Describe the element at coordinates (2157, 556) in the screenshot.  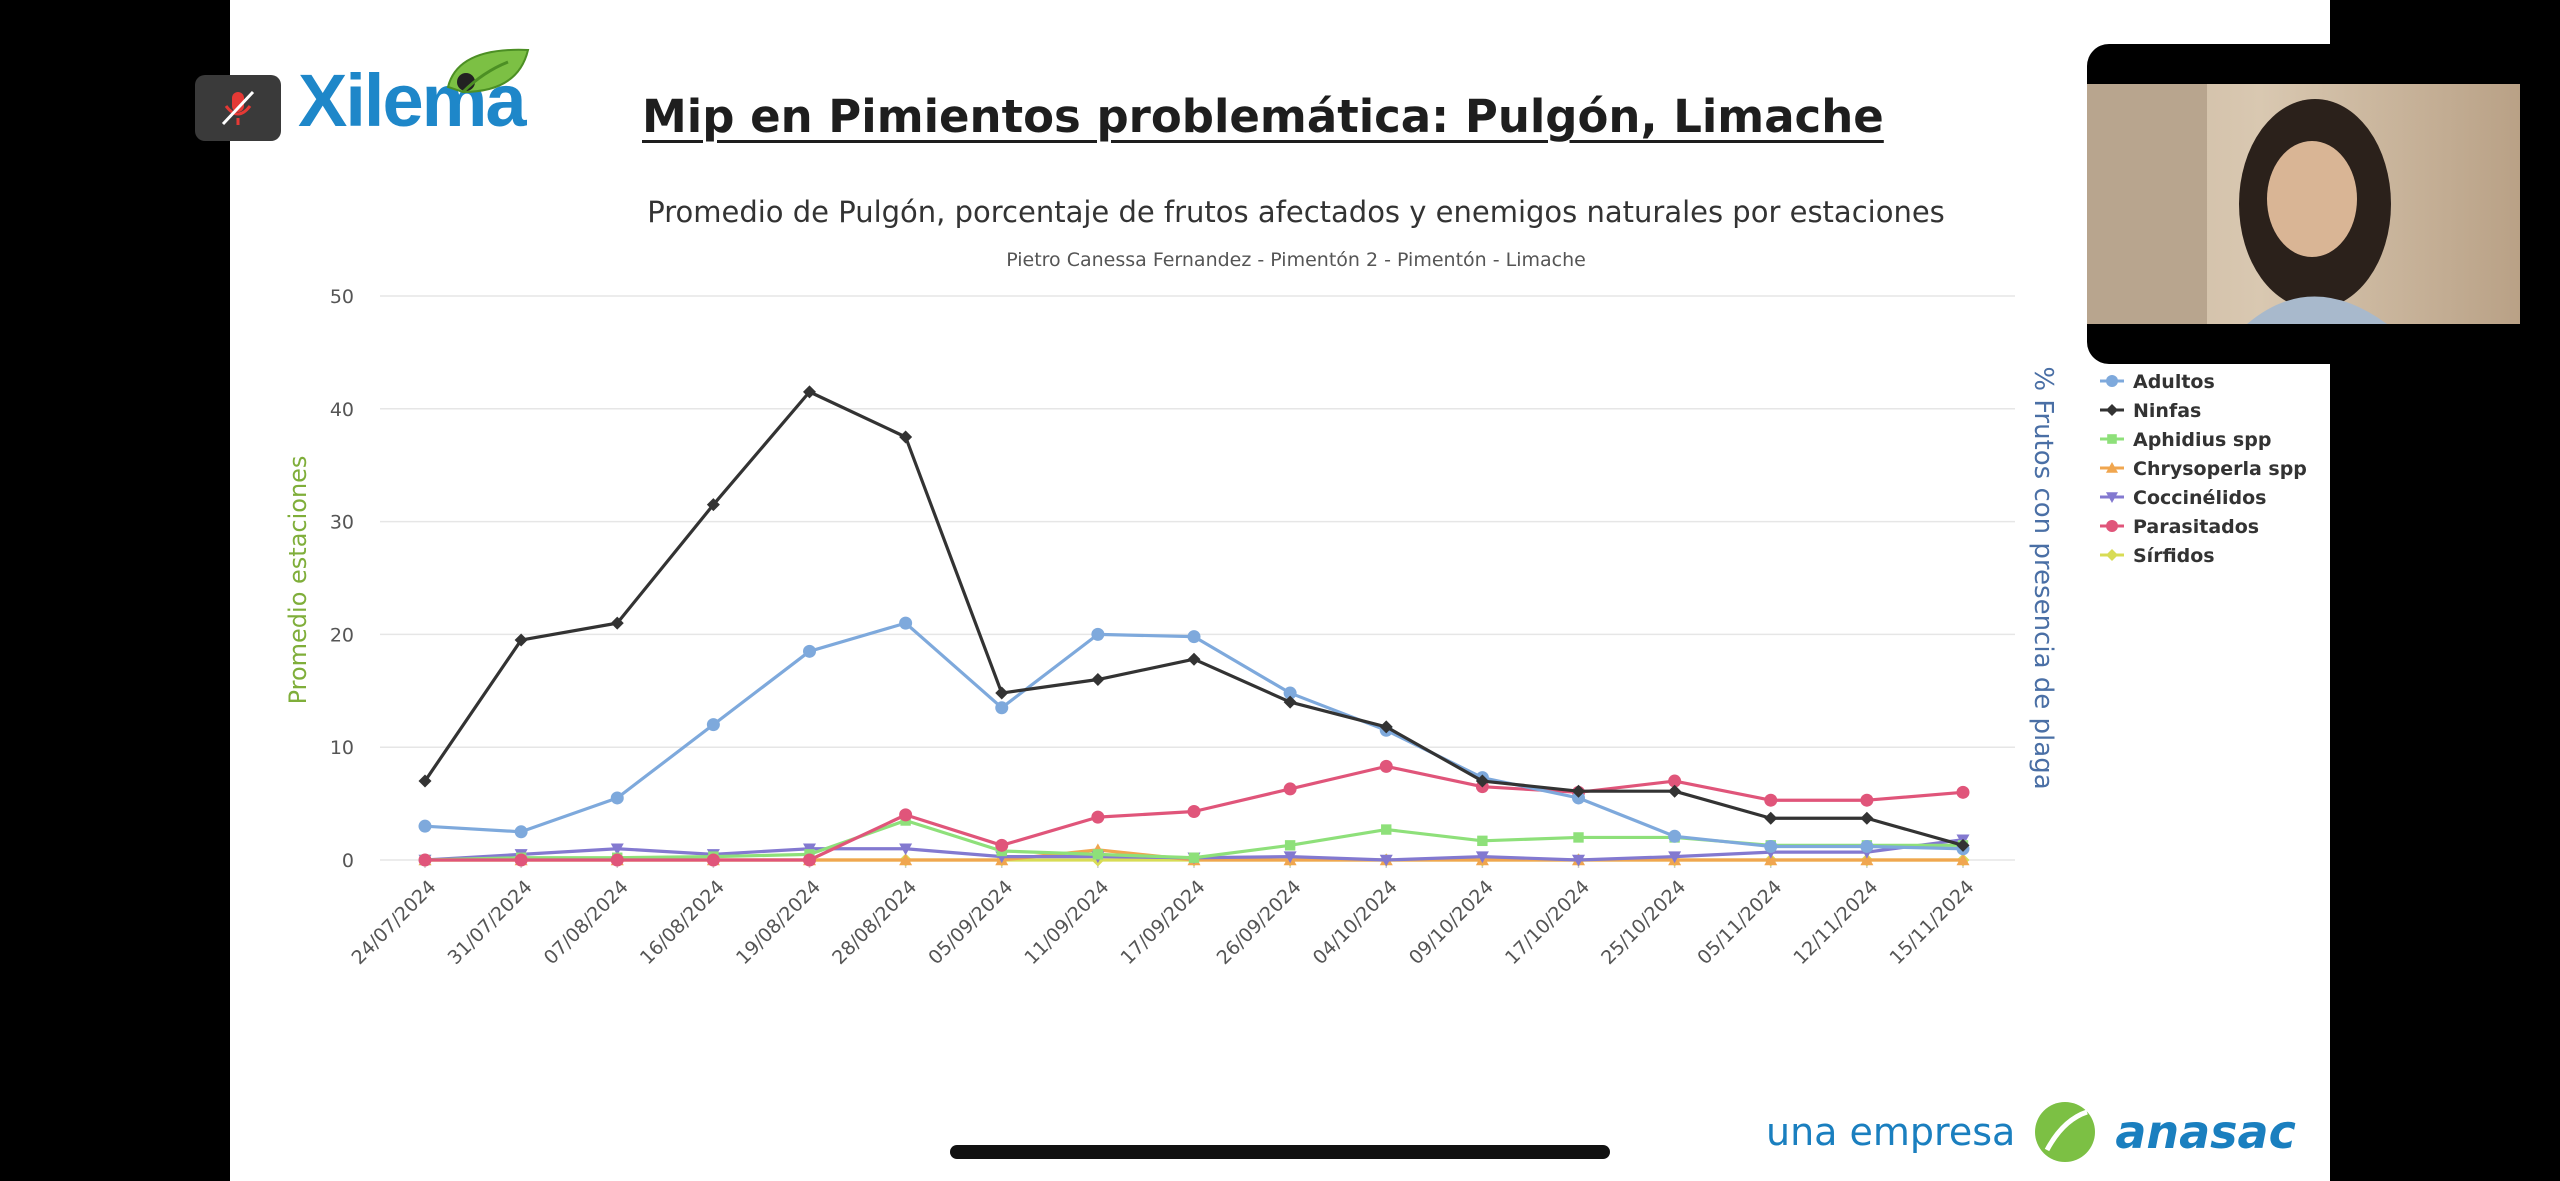
I see `legend-item: Sírfidos` at that location.